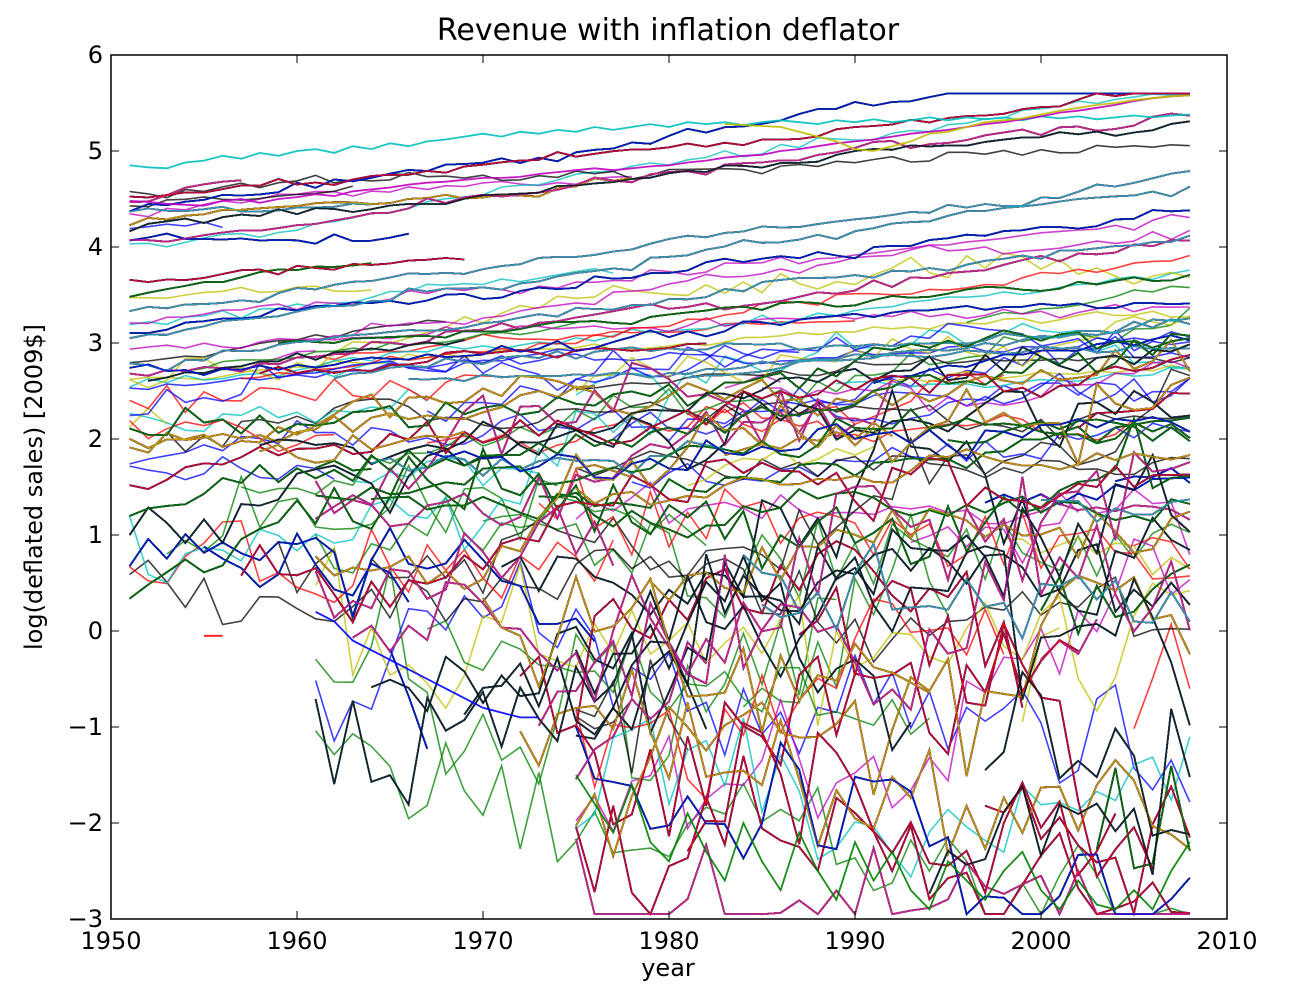 The image size is (1292, 994). What do you see at coordinates (34, 487) in the screenshot?
I see `y-axis-title: log(deflated sales) [2009$]` at bounding box center [34, 487].